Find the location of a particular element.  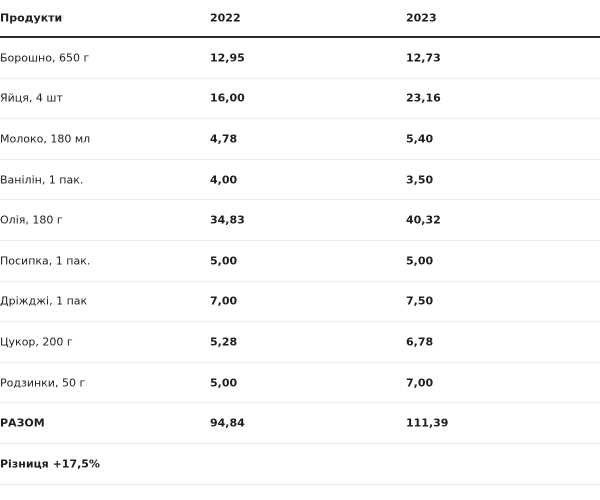

total-2022: 94,84 is located at coordinates (227, 423).